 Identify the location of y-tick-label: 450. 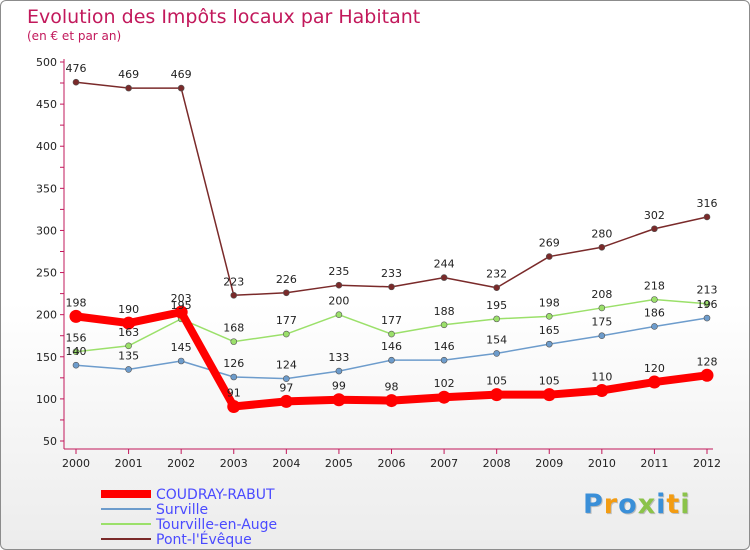
(46, 104).